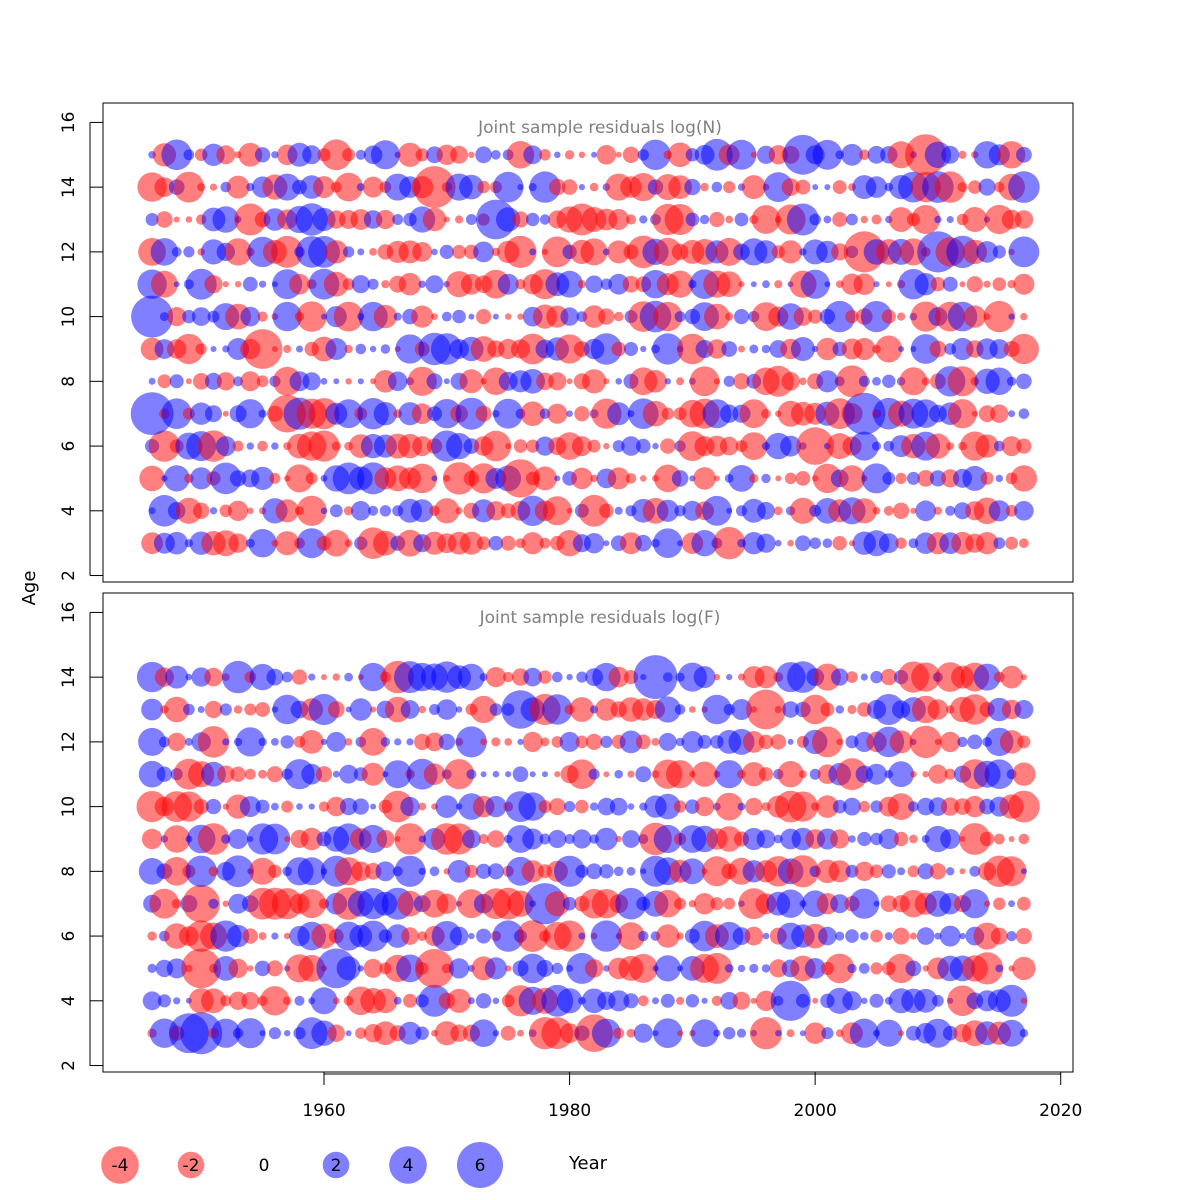  Describe the element at coordinates (408, 1165) in the screenshot. I see `legend-bubble` at that location.